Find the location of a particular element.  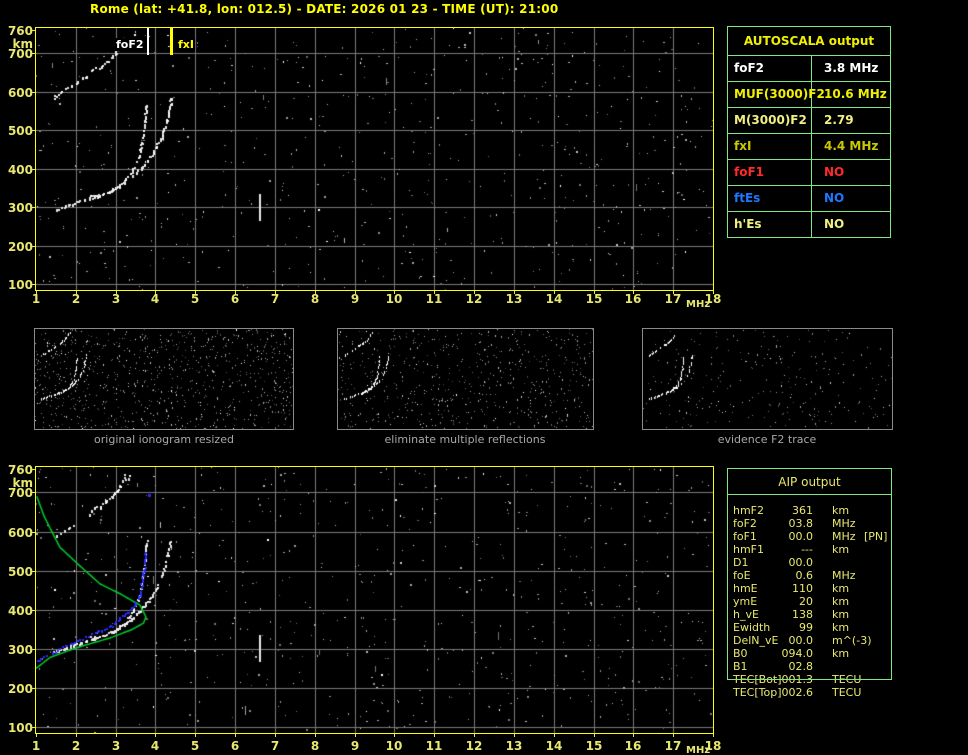

aip-row-flag: [PN] is located at coordinates (876, 536).